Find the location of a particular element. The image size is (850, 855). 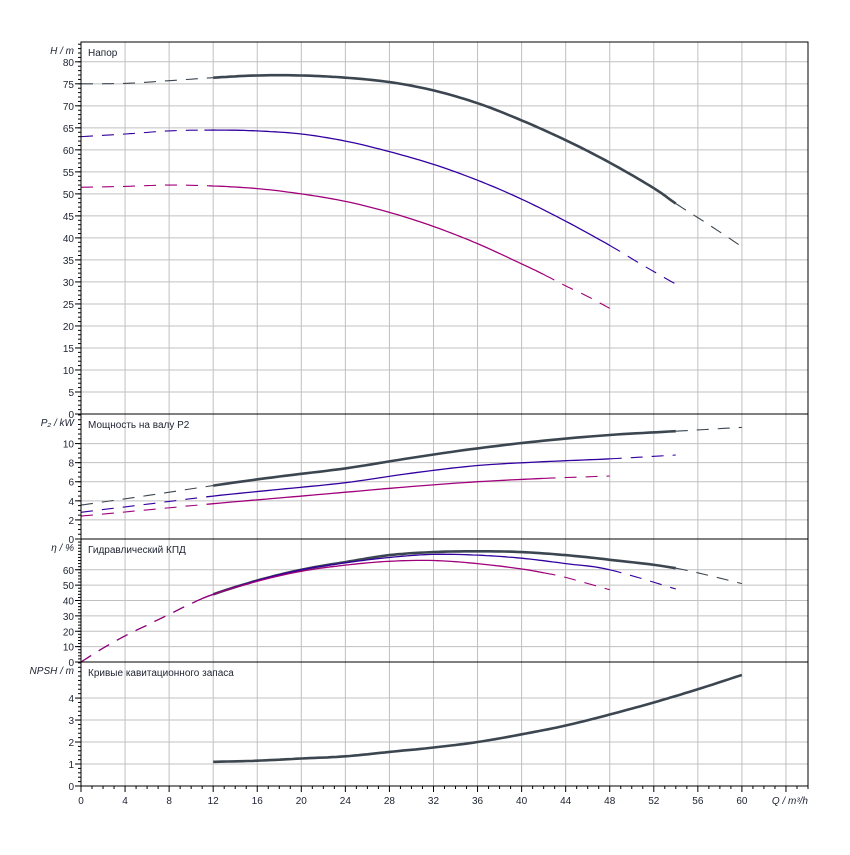

panel-title: Напор is located at coordinates (103, 53).